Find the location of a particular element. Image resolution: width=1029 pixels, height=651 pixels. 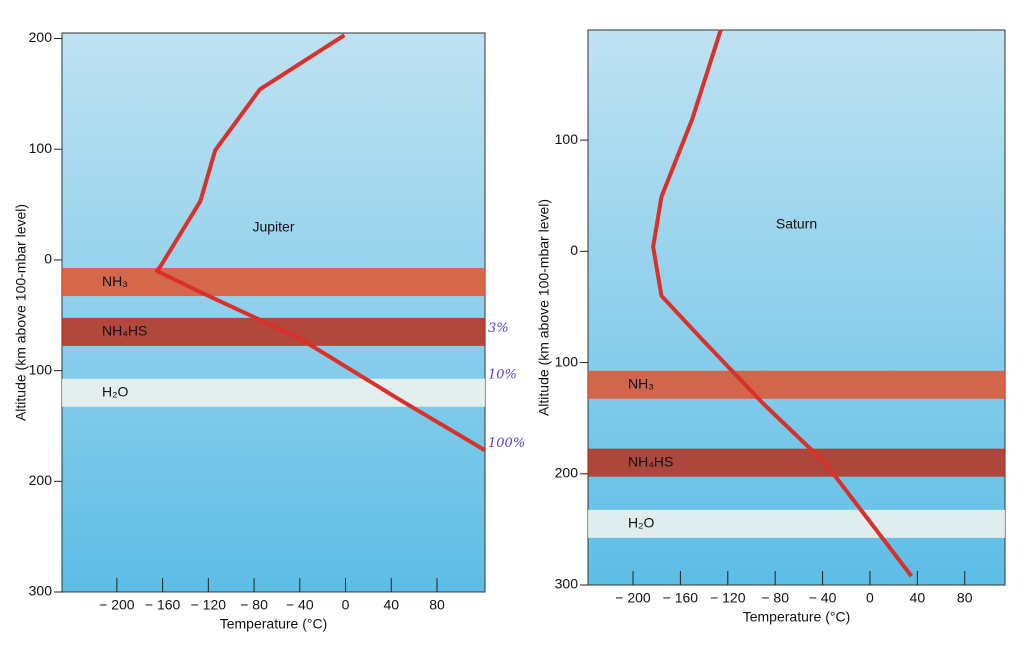

handwritten-note: 3% is located at coordinates (498, 328).